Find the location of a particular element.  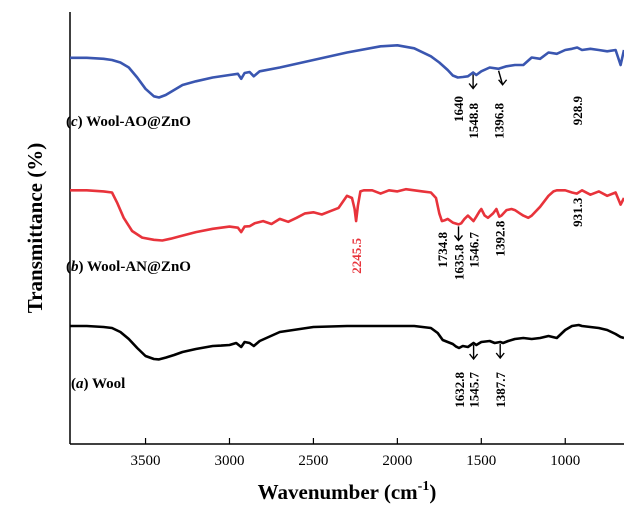

peak-label: 1734.8 is located at coordinates (442, 250).